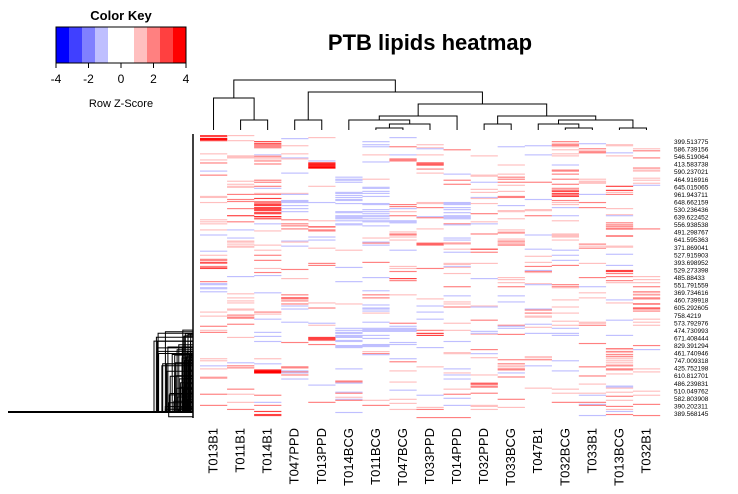 This screenshot has width=738, height=494. I want to click on row-label: 425.752198, so click(691, 369).